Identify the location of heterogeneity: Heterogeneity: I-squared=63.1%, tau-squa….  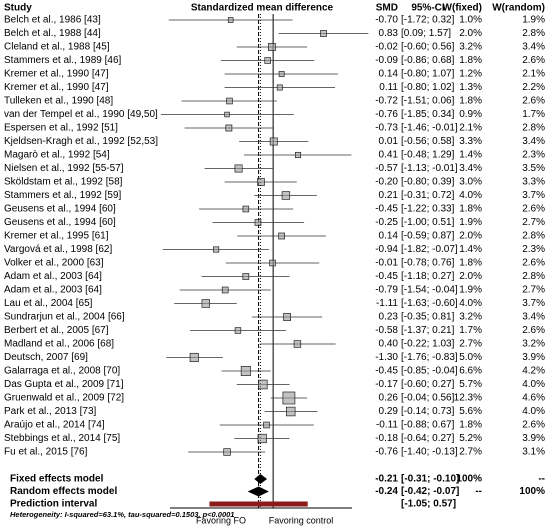
(122, 514).